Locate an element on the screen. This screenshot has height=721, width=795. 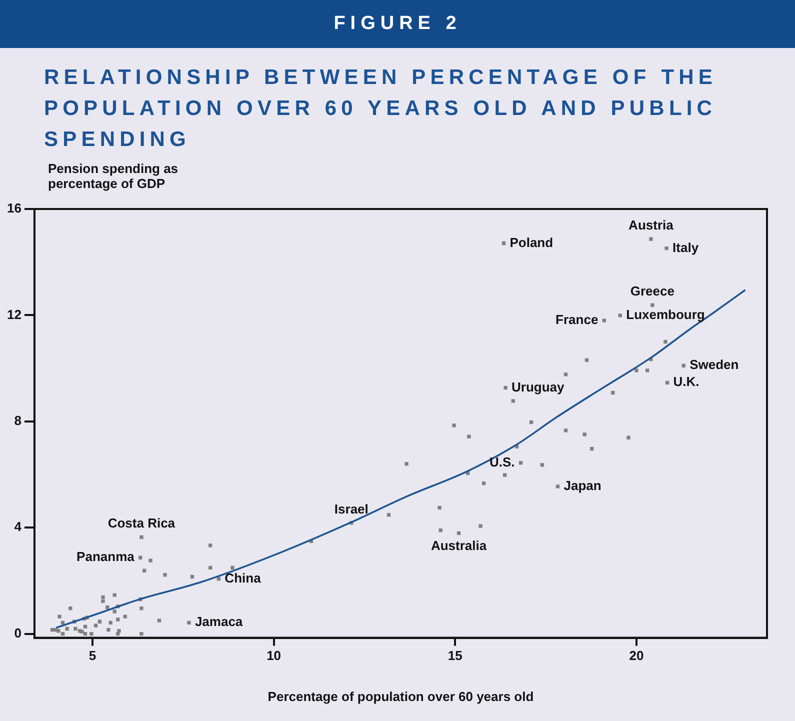
y-tick-label: 0 is located at coordinates (18, 632).